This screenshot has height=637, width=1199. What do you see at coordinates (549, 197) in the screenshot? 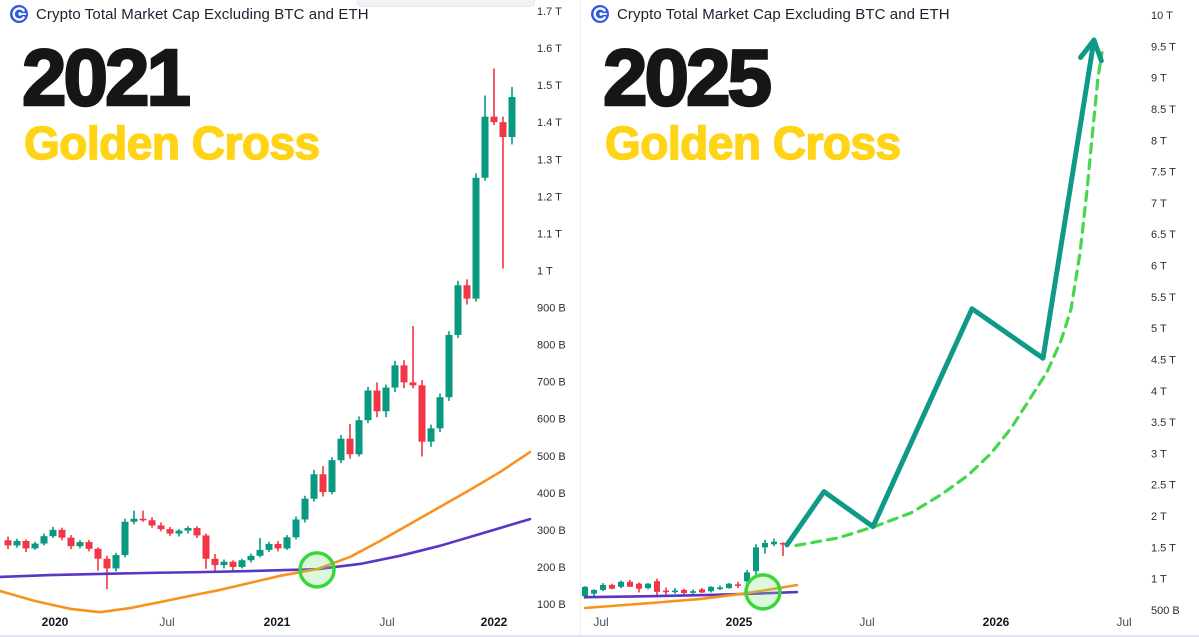
I see `y-axis-tick-label: 1.2 T` at bounding box center [549, 197].